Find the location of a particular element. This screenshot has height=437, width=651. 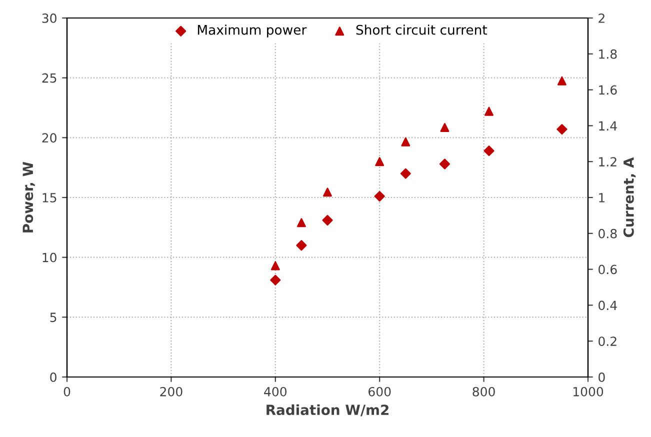

y2-tick-label: 0 is located at coordinates (601, 377).